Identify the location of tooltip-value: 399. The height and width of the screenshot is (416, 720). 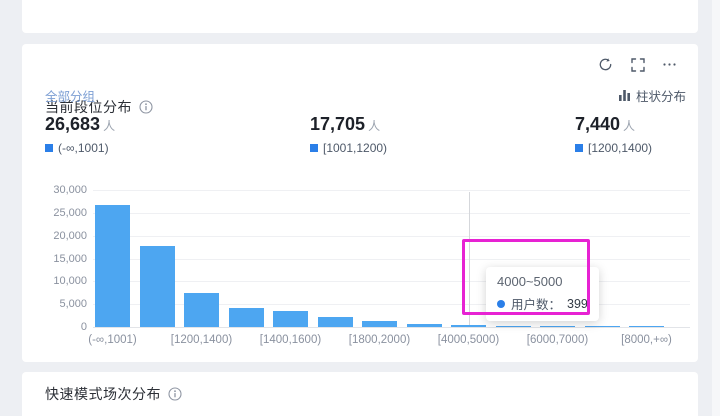
(577, 303).